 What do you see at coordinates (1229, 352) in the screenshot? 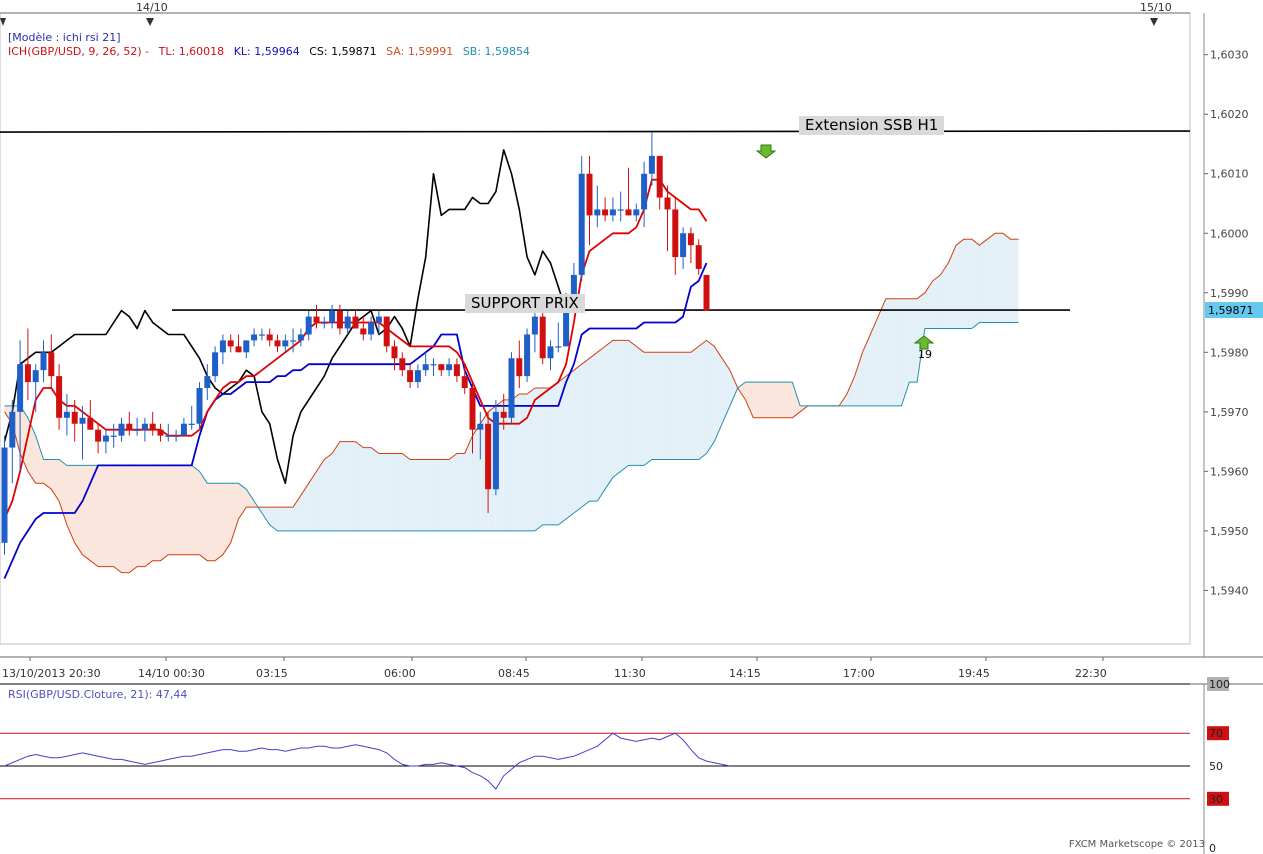
I see `price-tick-label: 1,5980` at bounding box center [1229, 352].